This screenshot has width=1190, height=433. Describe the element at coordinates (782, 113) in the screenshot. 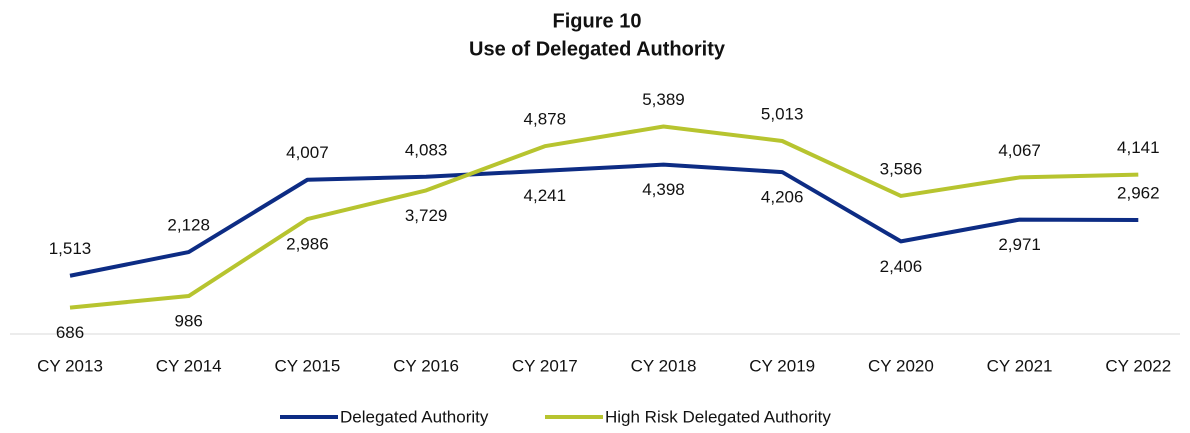

I see `data-label: 5,013` at that location.